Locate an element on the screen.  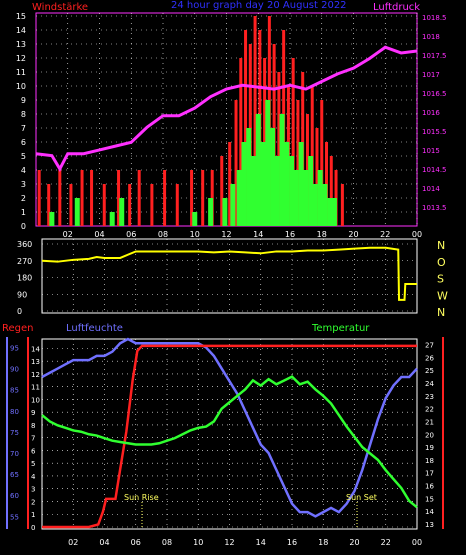
y-tick-label: 11 is located at coordinates (21, 72).